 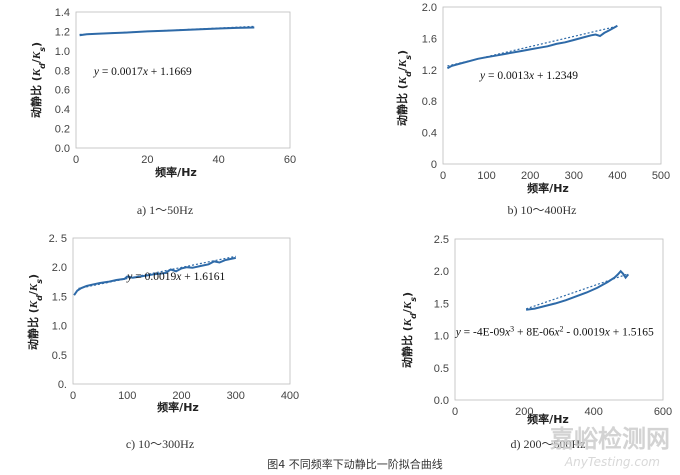 What do you see at coordinates (355, 464) in the screenshot?
I see `figure-caption: 图4 不同频率下动静比一阶拟合曲线` at bounding box center [355, 464].